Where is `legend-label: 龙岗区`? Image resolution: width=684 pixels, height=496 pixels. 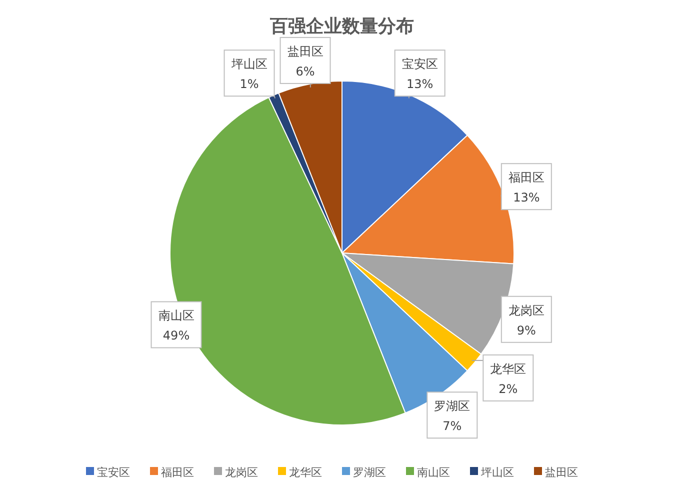 legend-label: 龙岗区 is located at coordinates (241, 472).